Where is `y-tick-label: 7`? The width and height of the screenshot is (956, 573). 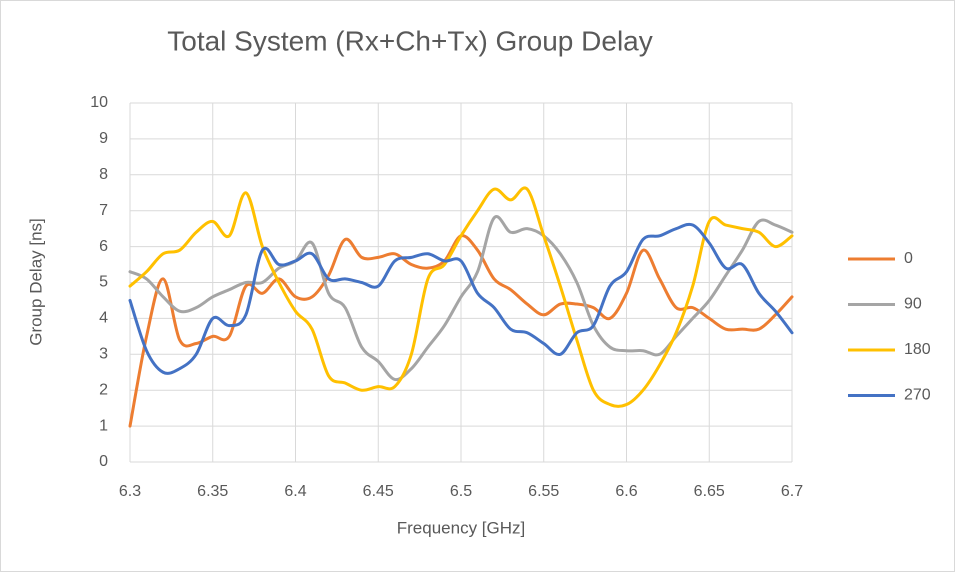
y-tick-label: 7 is located at coordinates (103, 210).